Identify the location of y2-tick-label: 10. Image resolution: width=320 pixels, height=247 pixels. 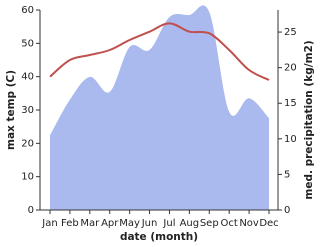
(290, 139).